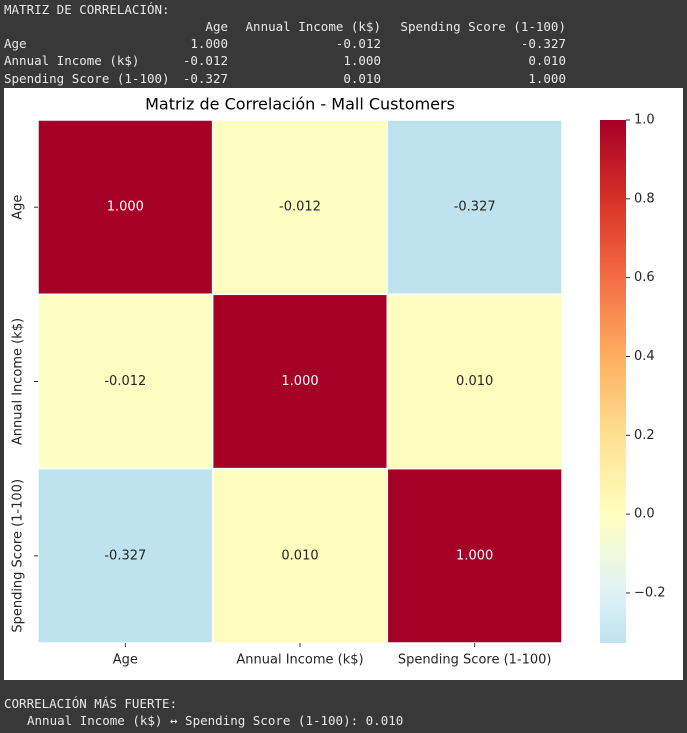 The width and height of the screenshot is (687, 733). What do you see at coordinates (650, 592) in the screenshot?
I see `colorbar-tick-label: −0.2` at bounding box center [650, 592].